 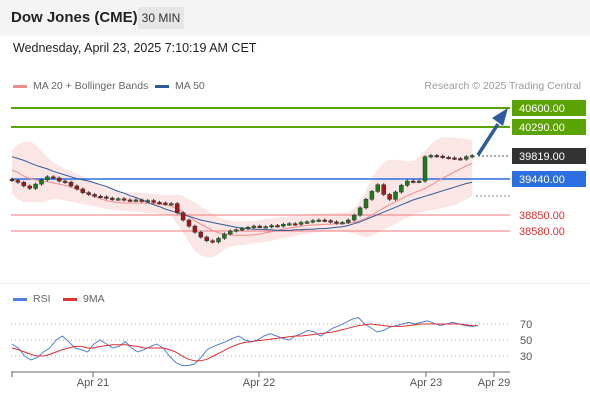 What do you see at coordinates (526, 341) in the screenshot?
I see `rsi-axis-label: 50` at bounding box center [526, 341].